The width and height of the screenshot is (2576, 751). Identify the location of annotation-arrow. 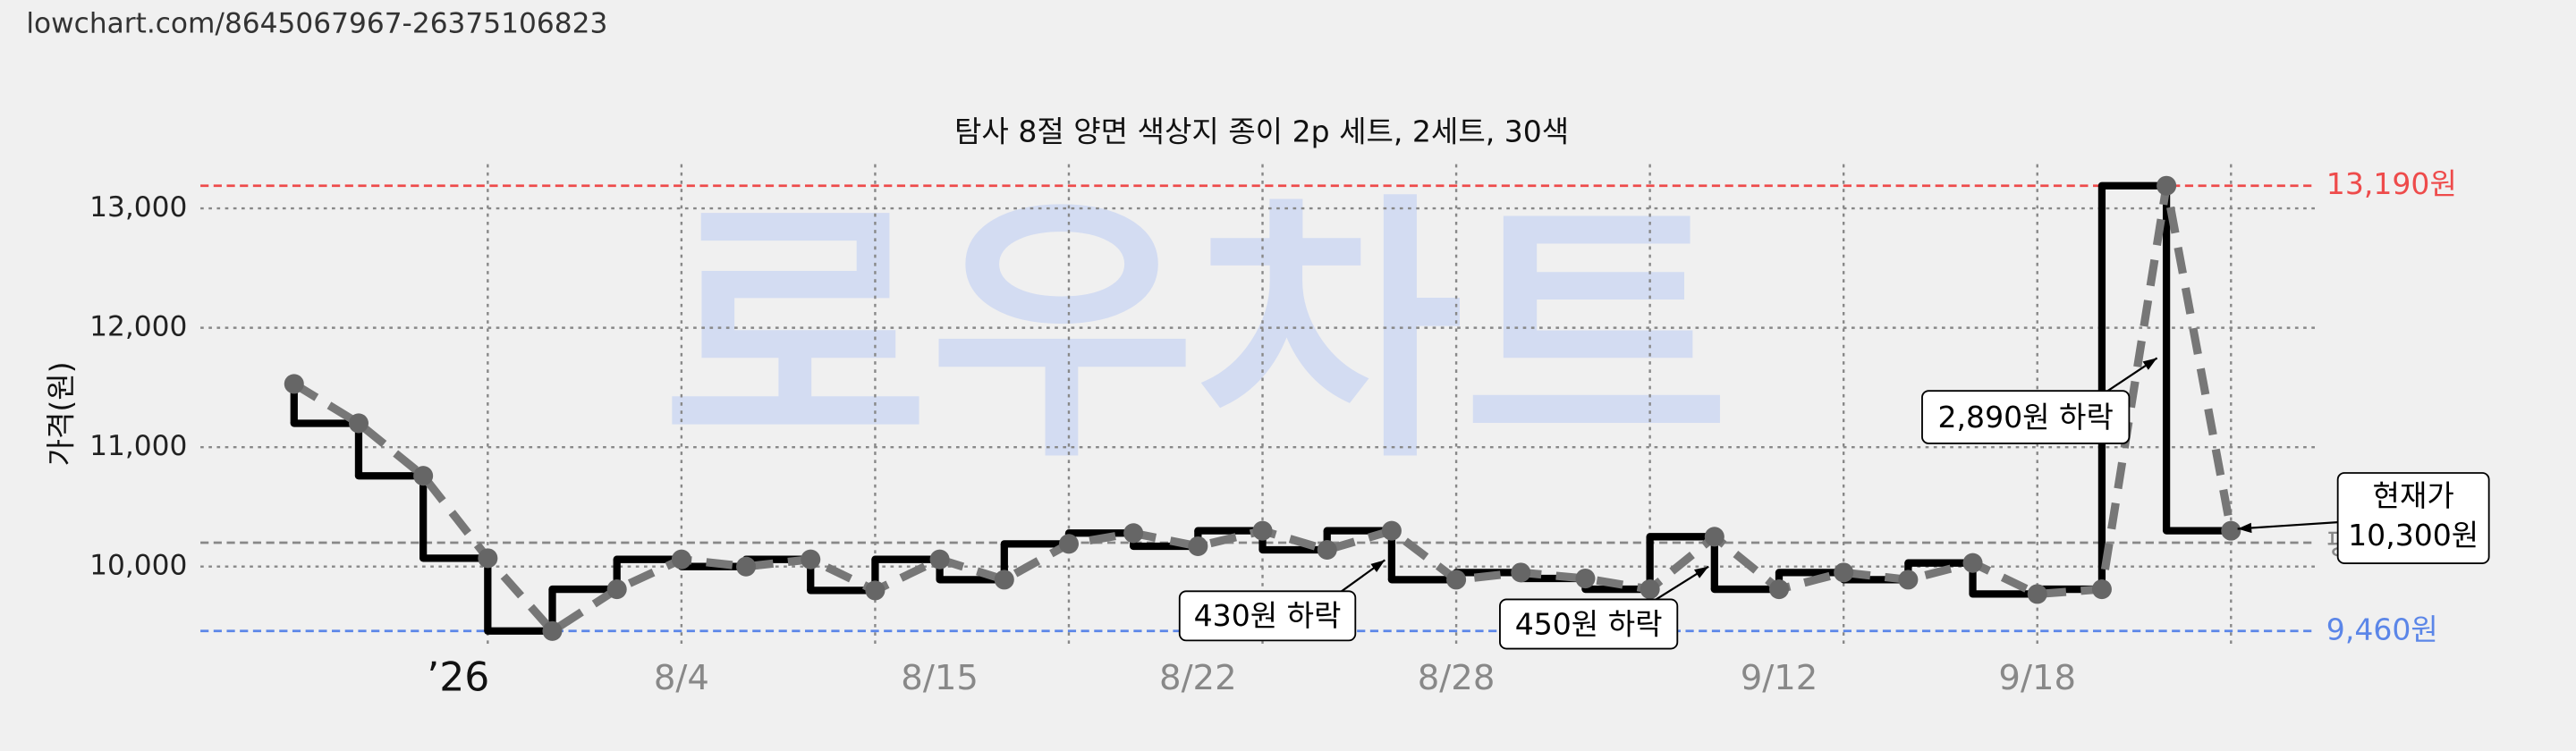
(2287, 525).